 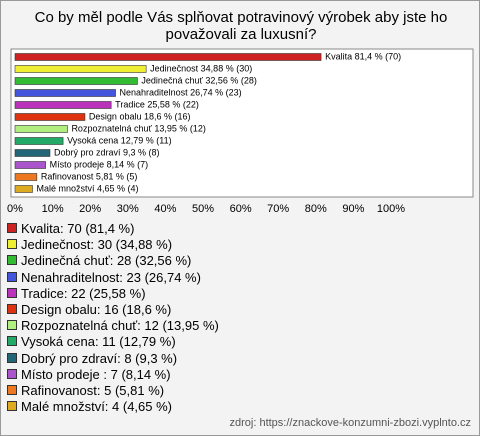 What do you see at coordinates (107, 152) in the screenshot?
I see `data-label: Dobrý pro zdraví 9,3 % (8)` at bounding box center [107, 152].